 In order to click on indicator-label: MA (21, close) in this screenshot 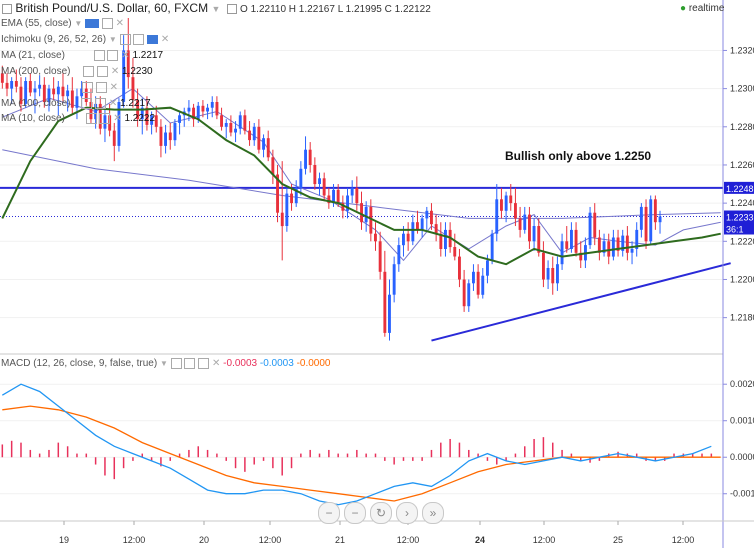, I will do `click(33, 56)`.